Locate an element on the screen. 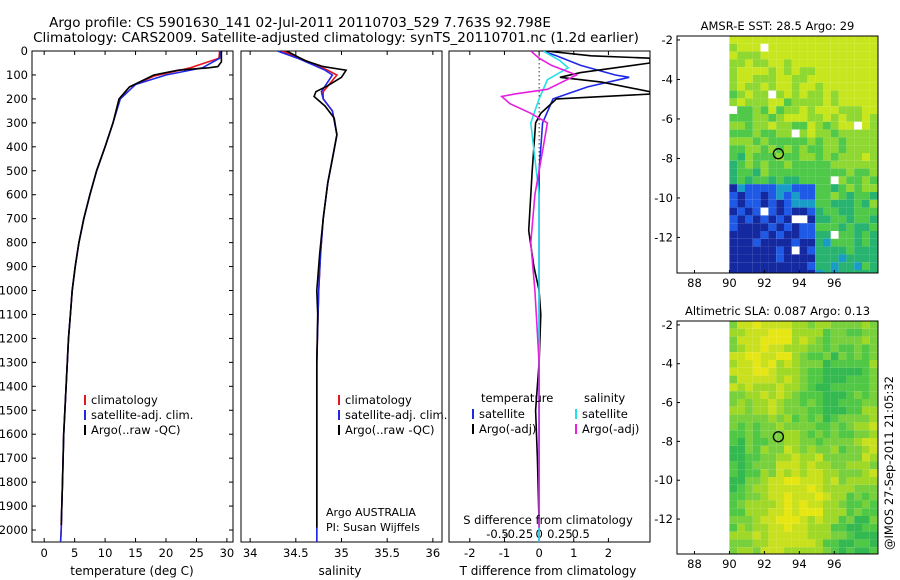 The image size is (900, 580). depth-tick-label: 1000 is located at coordinates (14, 291).